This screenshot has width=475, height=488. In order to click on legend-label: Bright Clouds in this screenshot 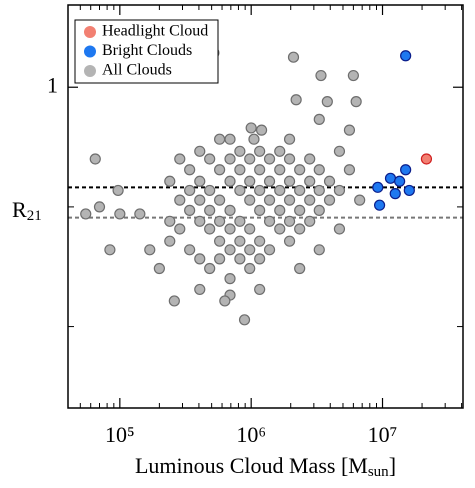, I will do `click(147, 50)`.